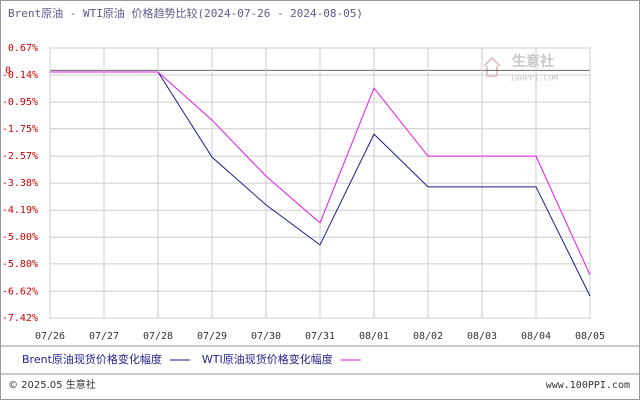  What do you see at coordinates (482, 336) in the screenshot?
I see `x-tick-label: 08/03` at bounding box center [482, 336].